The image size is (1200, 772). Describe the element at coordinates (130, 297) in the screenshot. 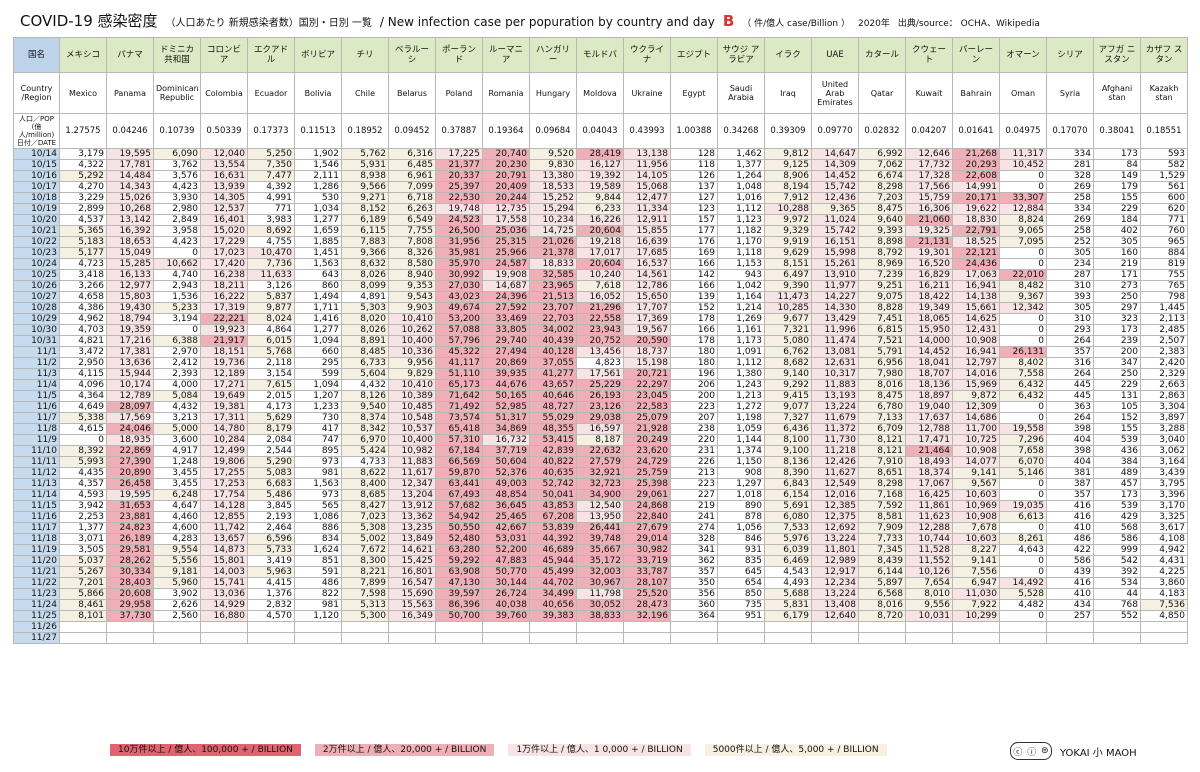

I see `table-cell: 15,803` at that location.